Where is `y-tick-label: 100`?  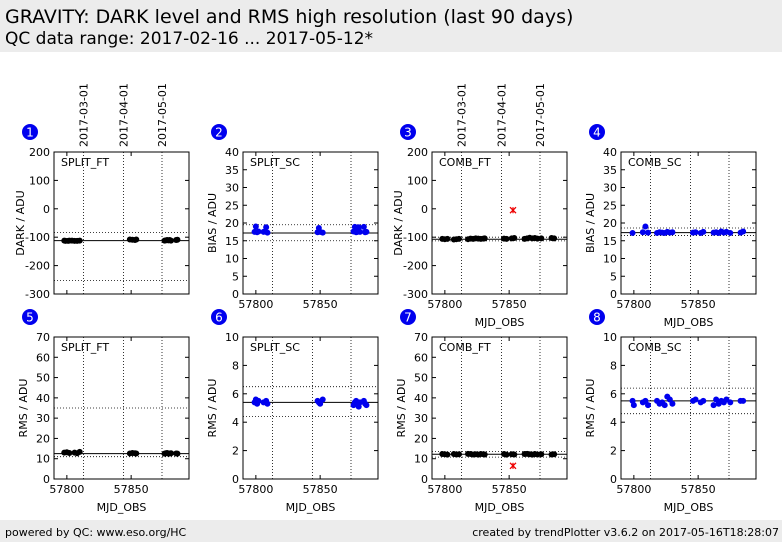
y-tick-label: 100 is located at coordinates (39, 180).